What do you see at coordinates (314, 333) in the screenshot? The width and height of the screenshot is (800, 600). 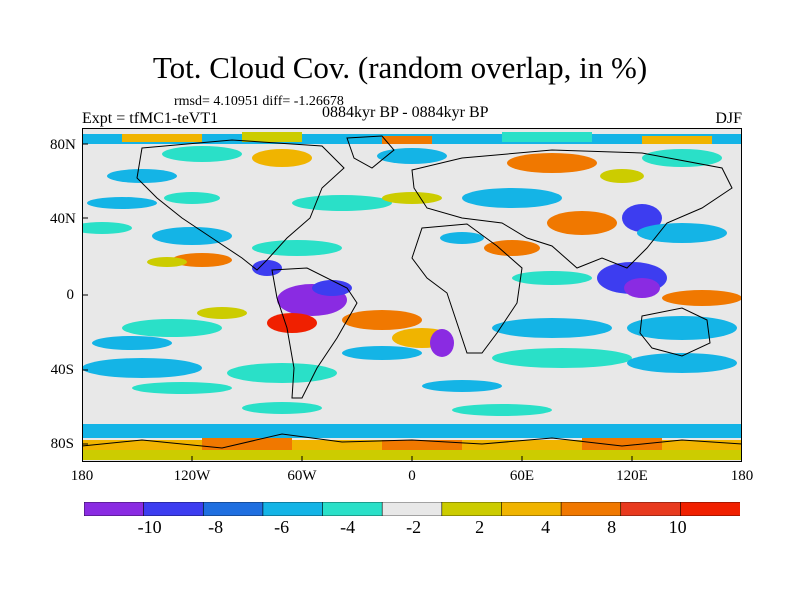 I see `south-america-outline` at bounding box center [314, 333].